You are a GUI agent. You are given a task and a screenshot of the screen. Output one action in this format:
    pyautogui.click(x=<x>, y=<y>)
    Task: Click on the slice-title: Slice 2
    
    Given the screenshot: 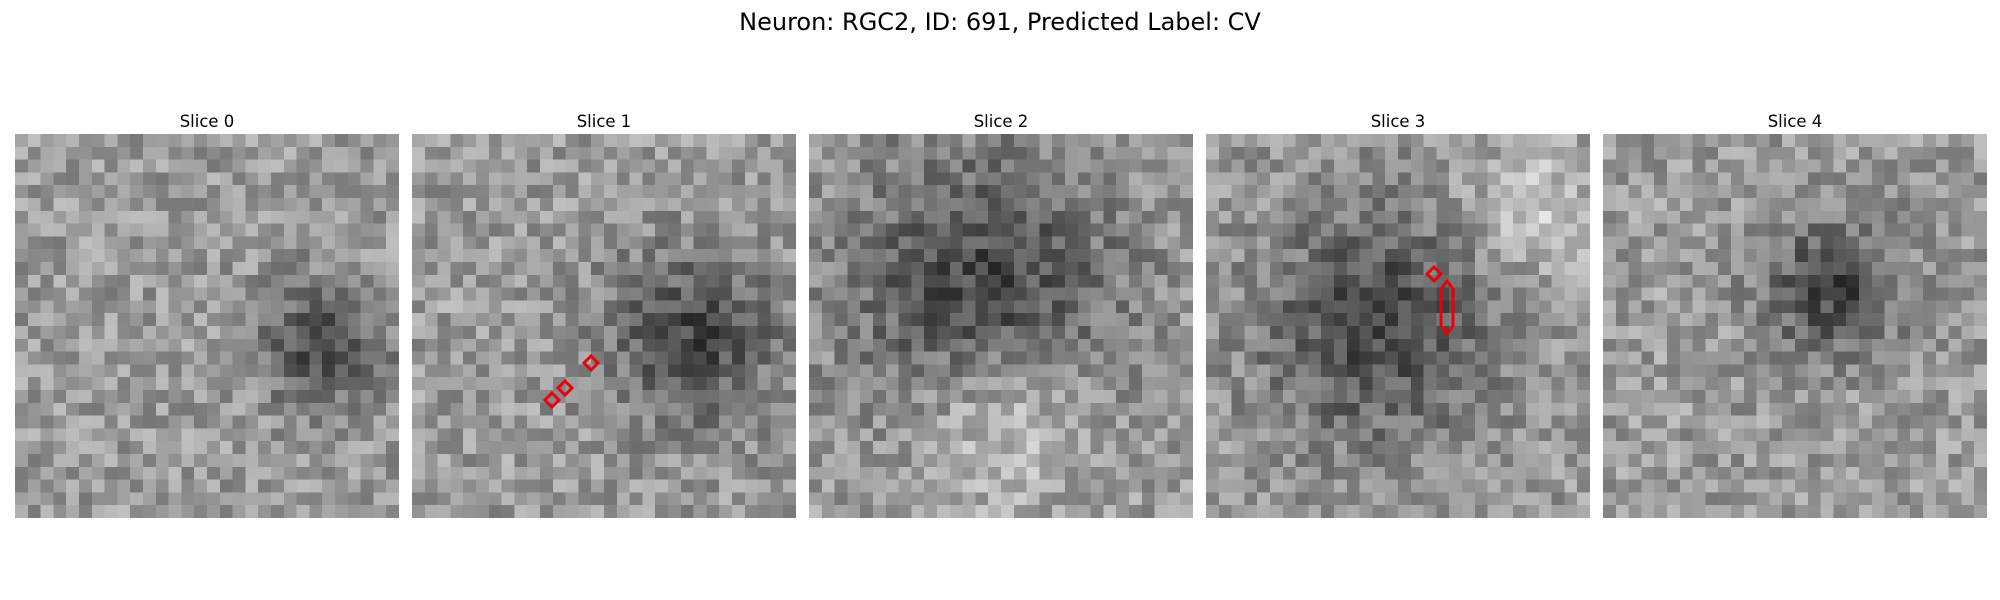 What is the action you would take?
    pyautogui.click(x=1001, y=121)
    